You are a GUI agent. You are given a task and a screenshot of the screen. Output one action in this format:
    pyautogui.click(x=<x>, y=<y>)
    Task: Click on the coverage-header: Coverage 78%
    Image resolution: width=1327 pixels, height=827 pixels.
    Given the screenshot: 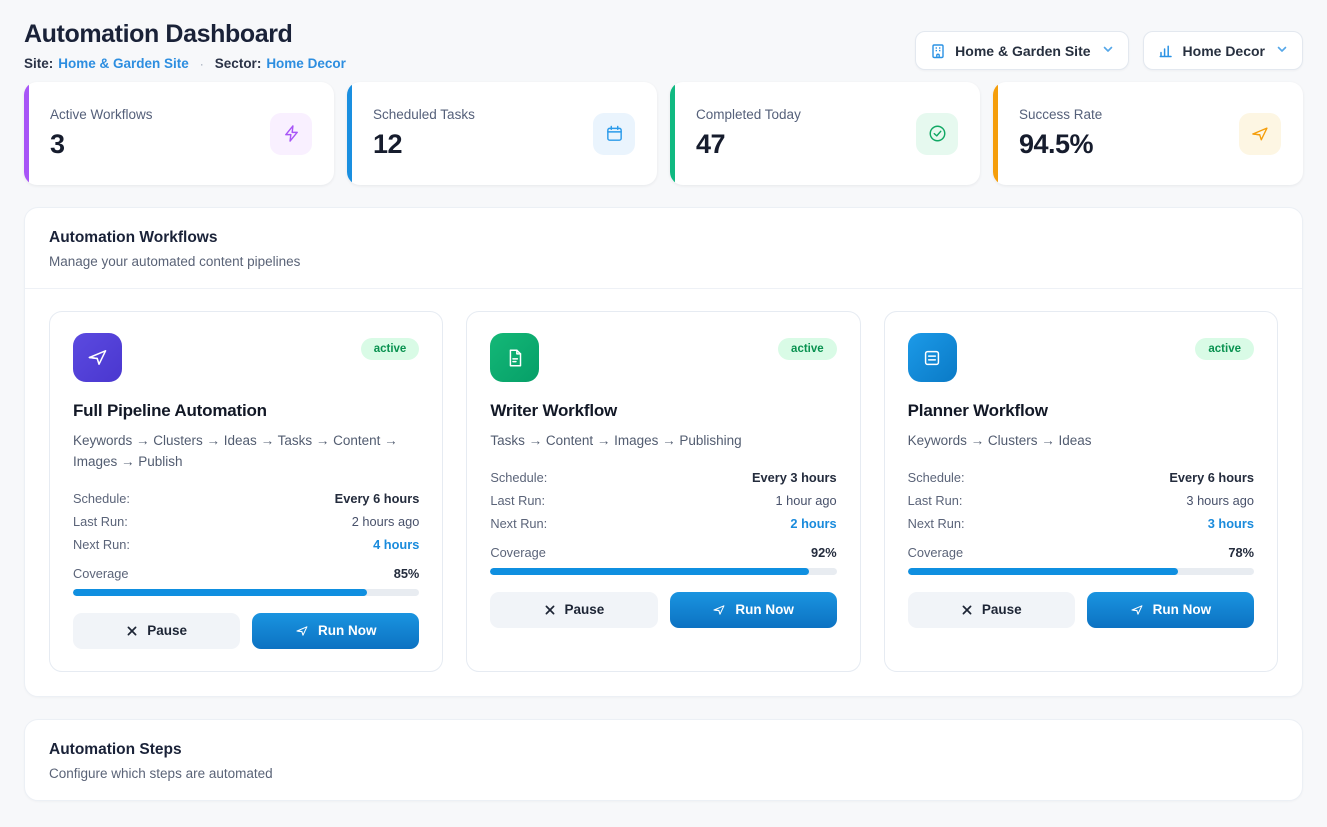 What is the action you would take?
    pyautogui.click(x=1081, y=552)
    